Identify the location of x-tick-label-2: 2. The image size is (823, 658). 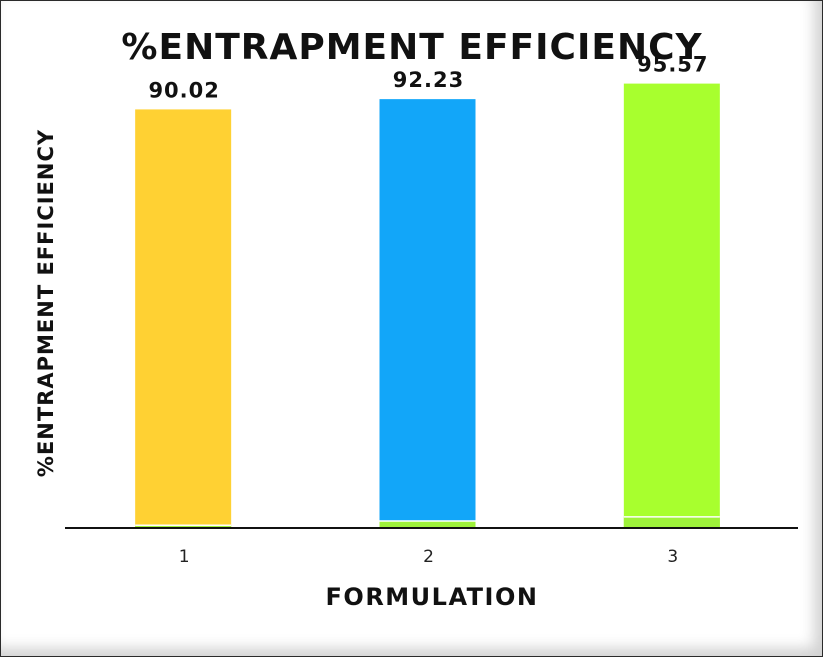
(428, 557).